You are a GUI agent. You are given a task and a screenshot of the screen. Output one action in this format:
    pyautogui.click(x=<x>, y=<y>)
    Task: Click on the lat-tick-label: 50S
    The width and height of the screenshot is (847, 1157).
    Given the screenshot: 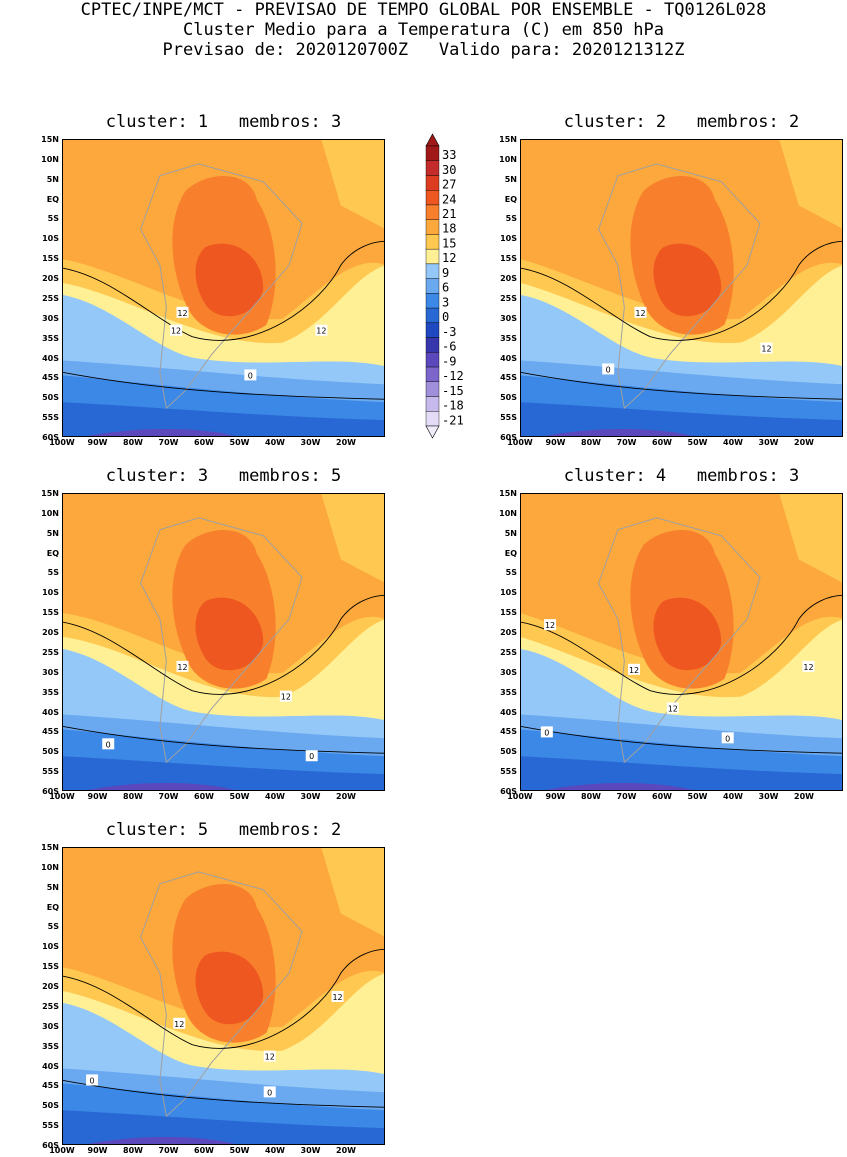 What is the action you would take?
    pyautogui.click(x=50, y=1106)
    